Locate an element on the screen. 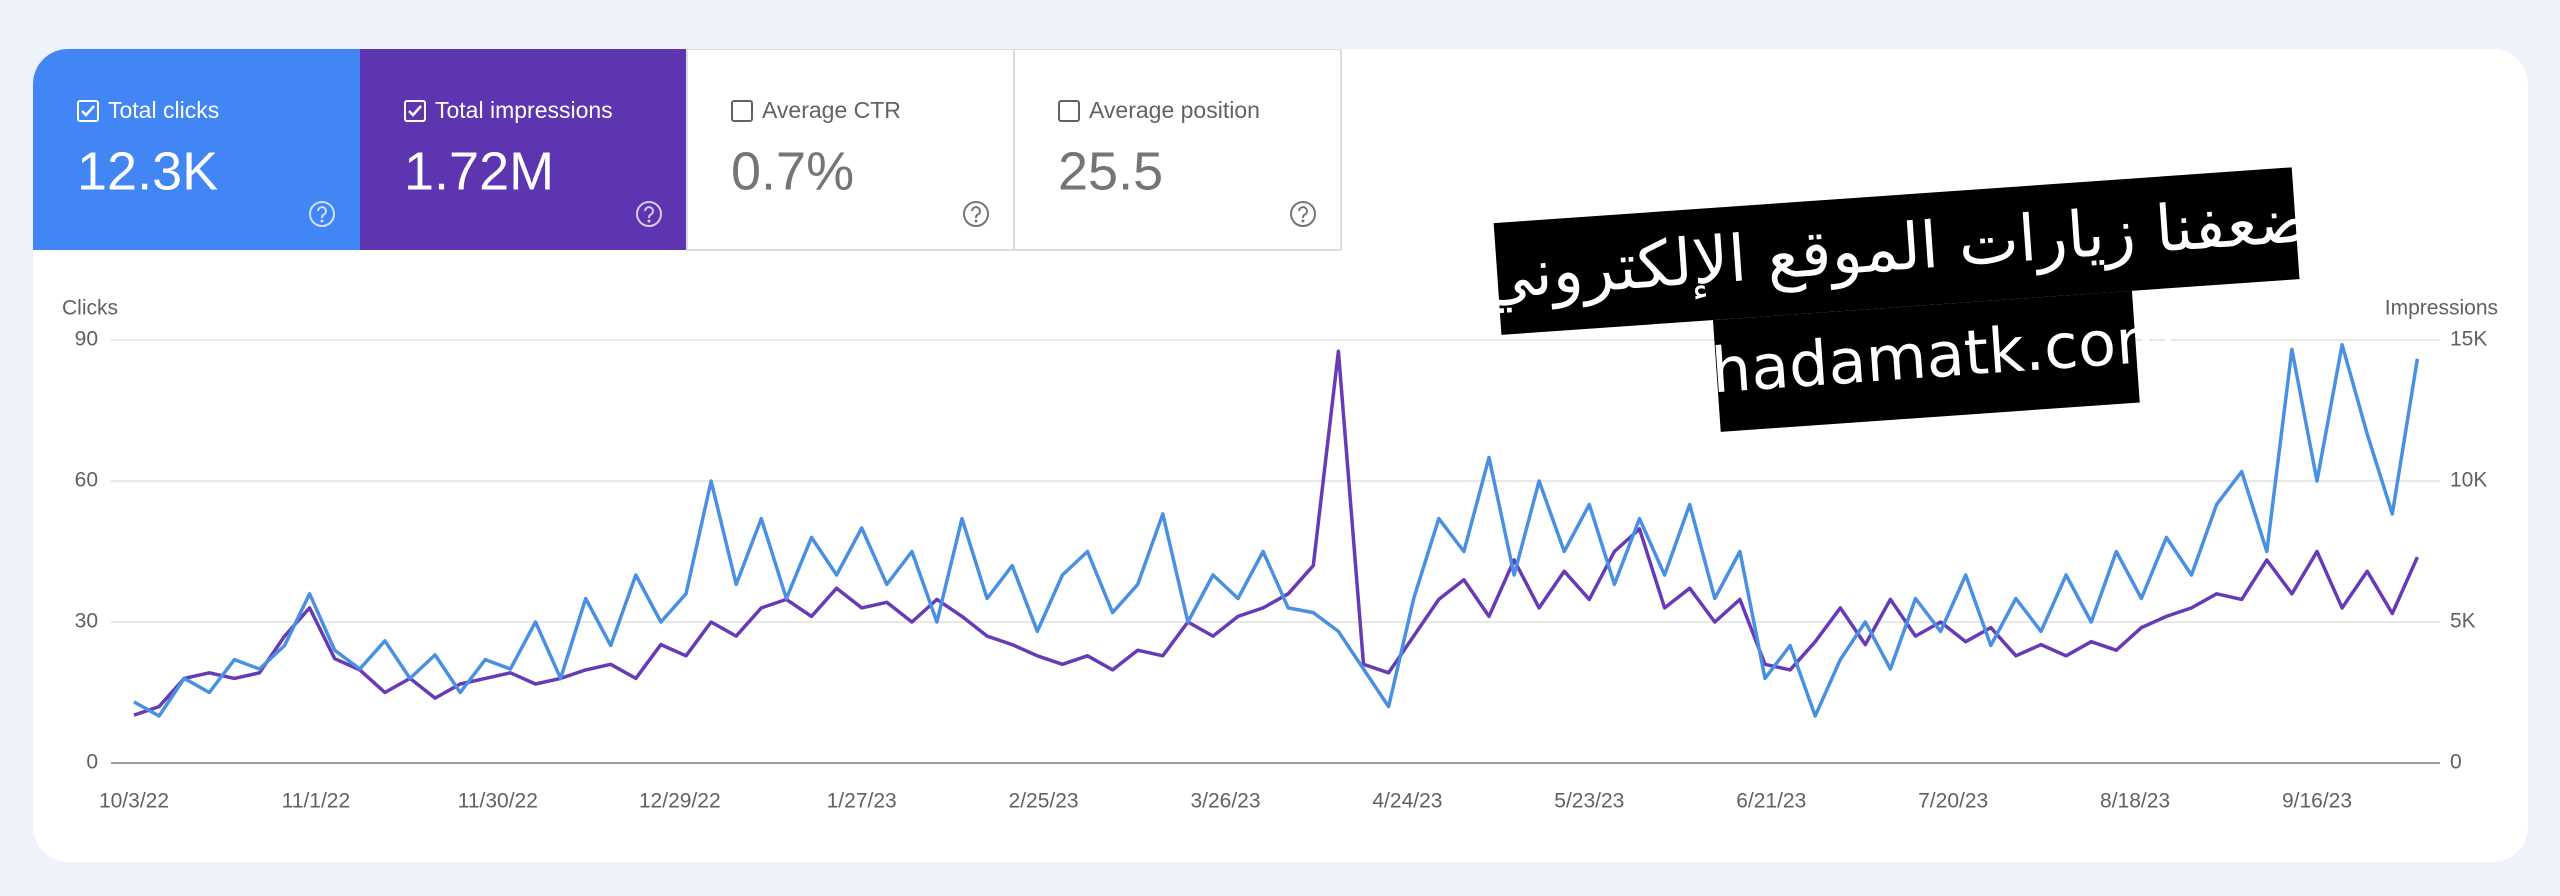  metric-card: Average position 25.5 is located at coordinates (1177, 150).